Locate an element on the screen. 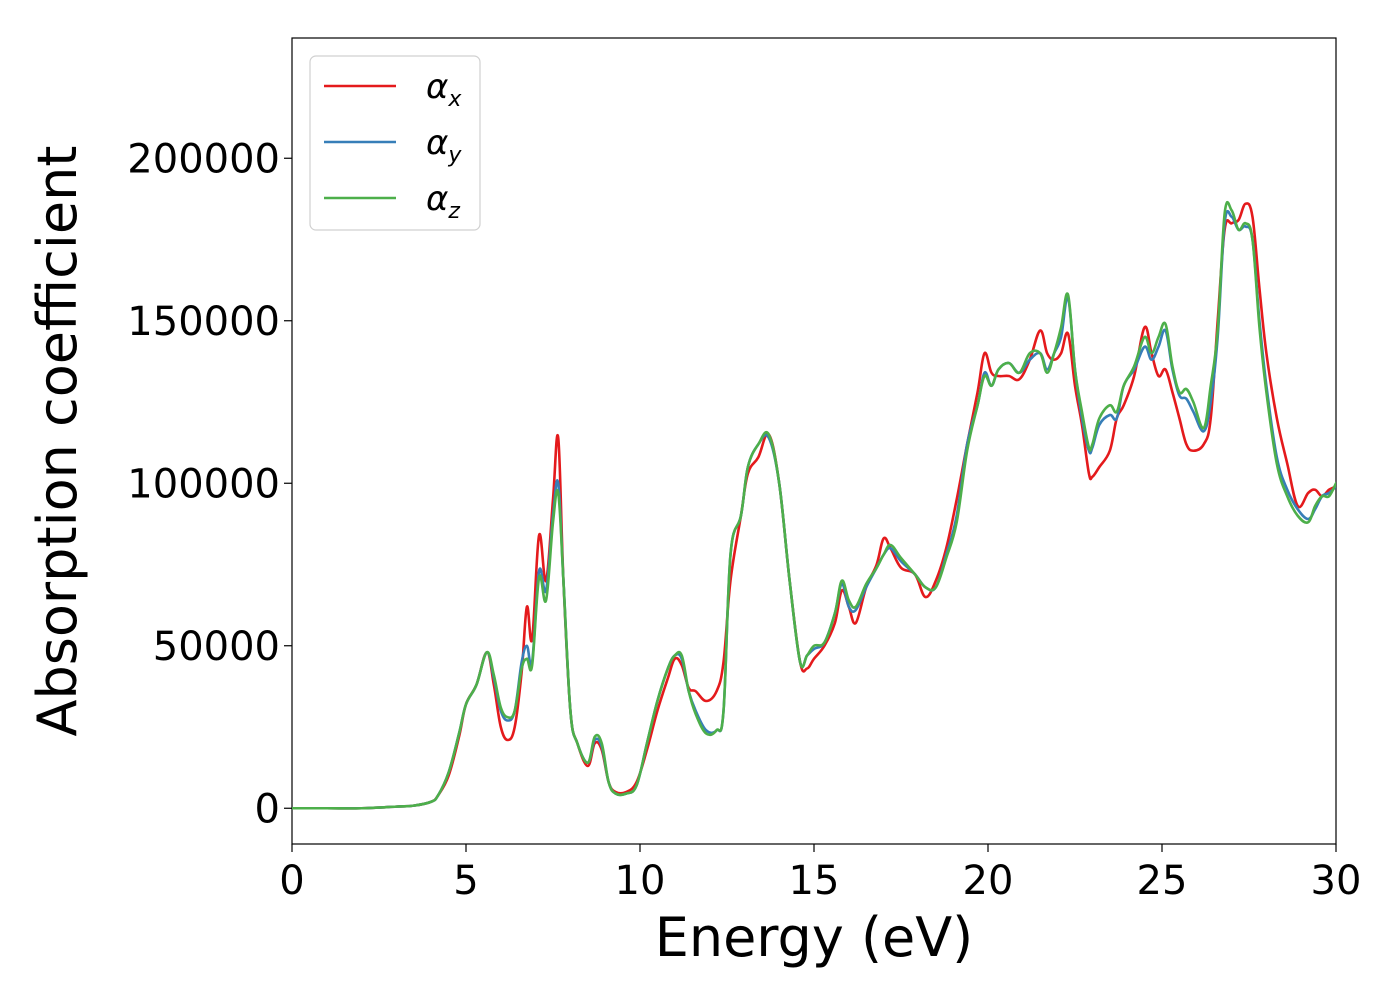 The width and height of the screenshot is (1400, 1000). y-axis: 0 50000 100000 150000 200000 is located at coordinates (209, 484).